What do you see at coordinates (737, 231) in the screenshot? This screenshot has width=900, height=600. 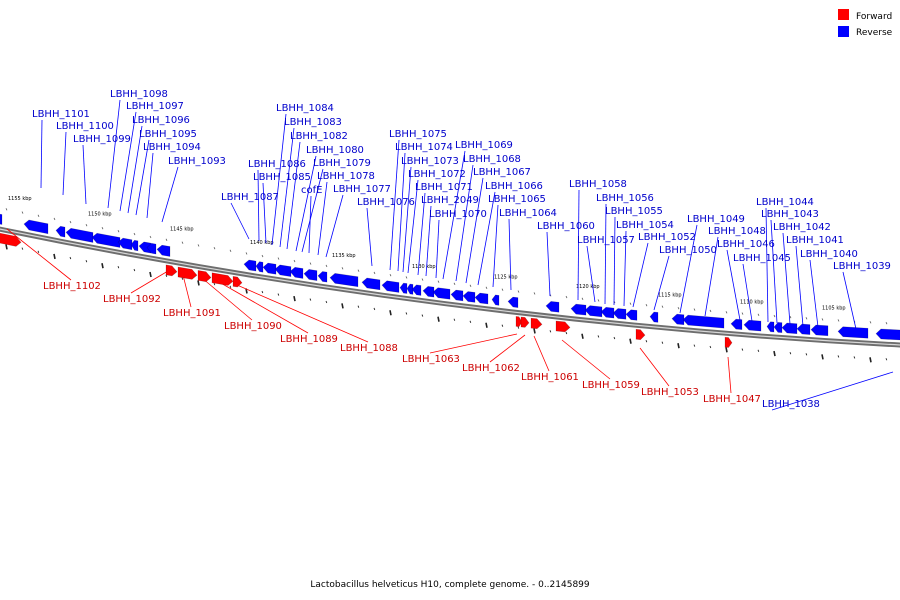 I see `gene-label-lbhh-1048: LBHH_1048` at bounding box center [737, 231].